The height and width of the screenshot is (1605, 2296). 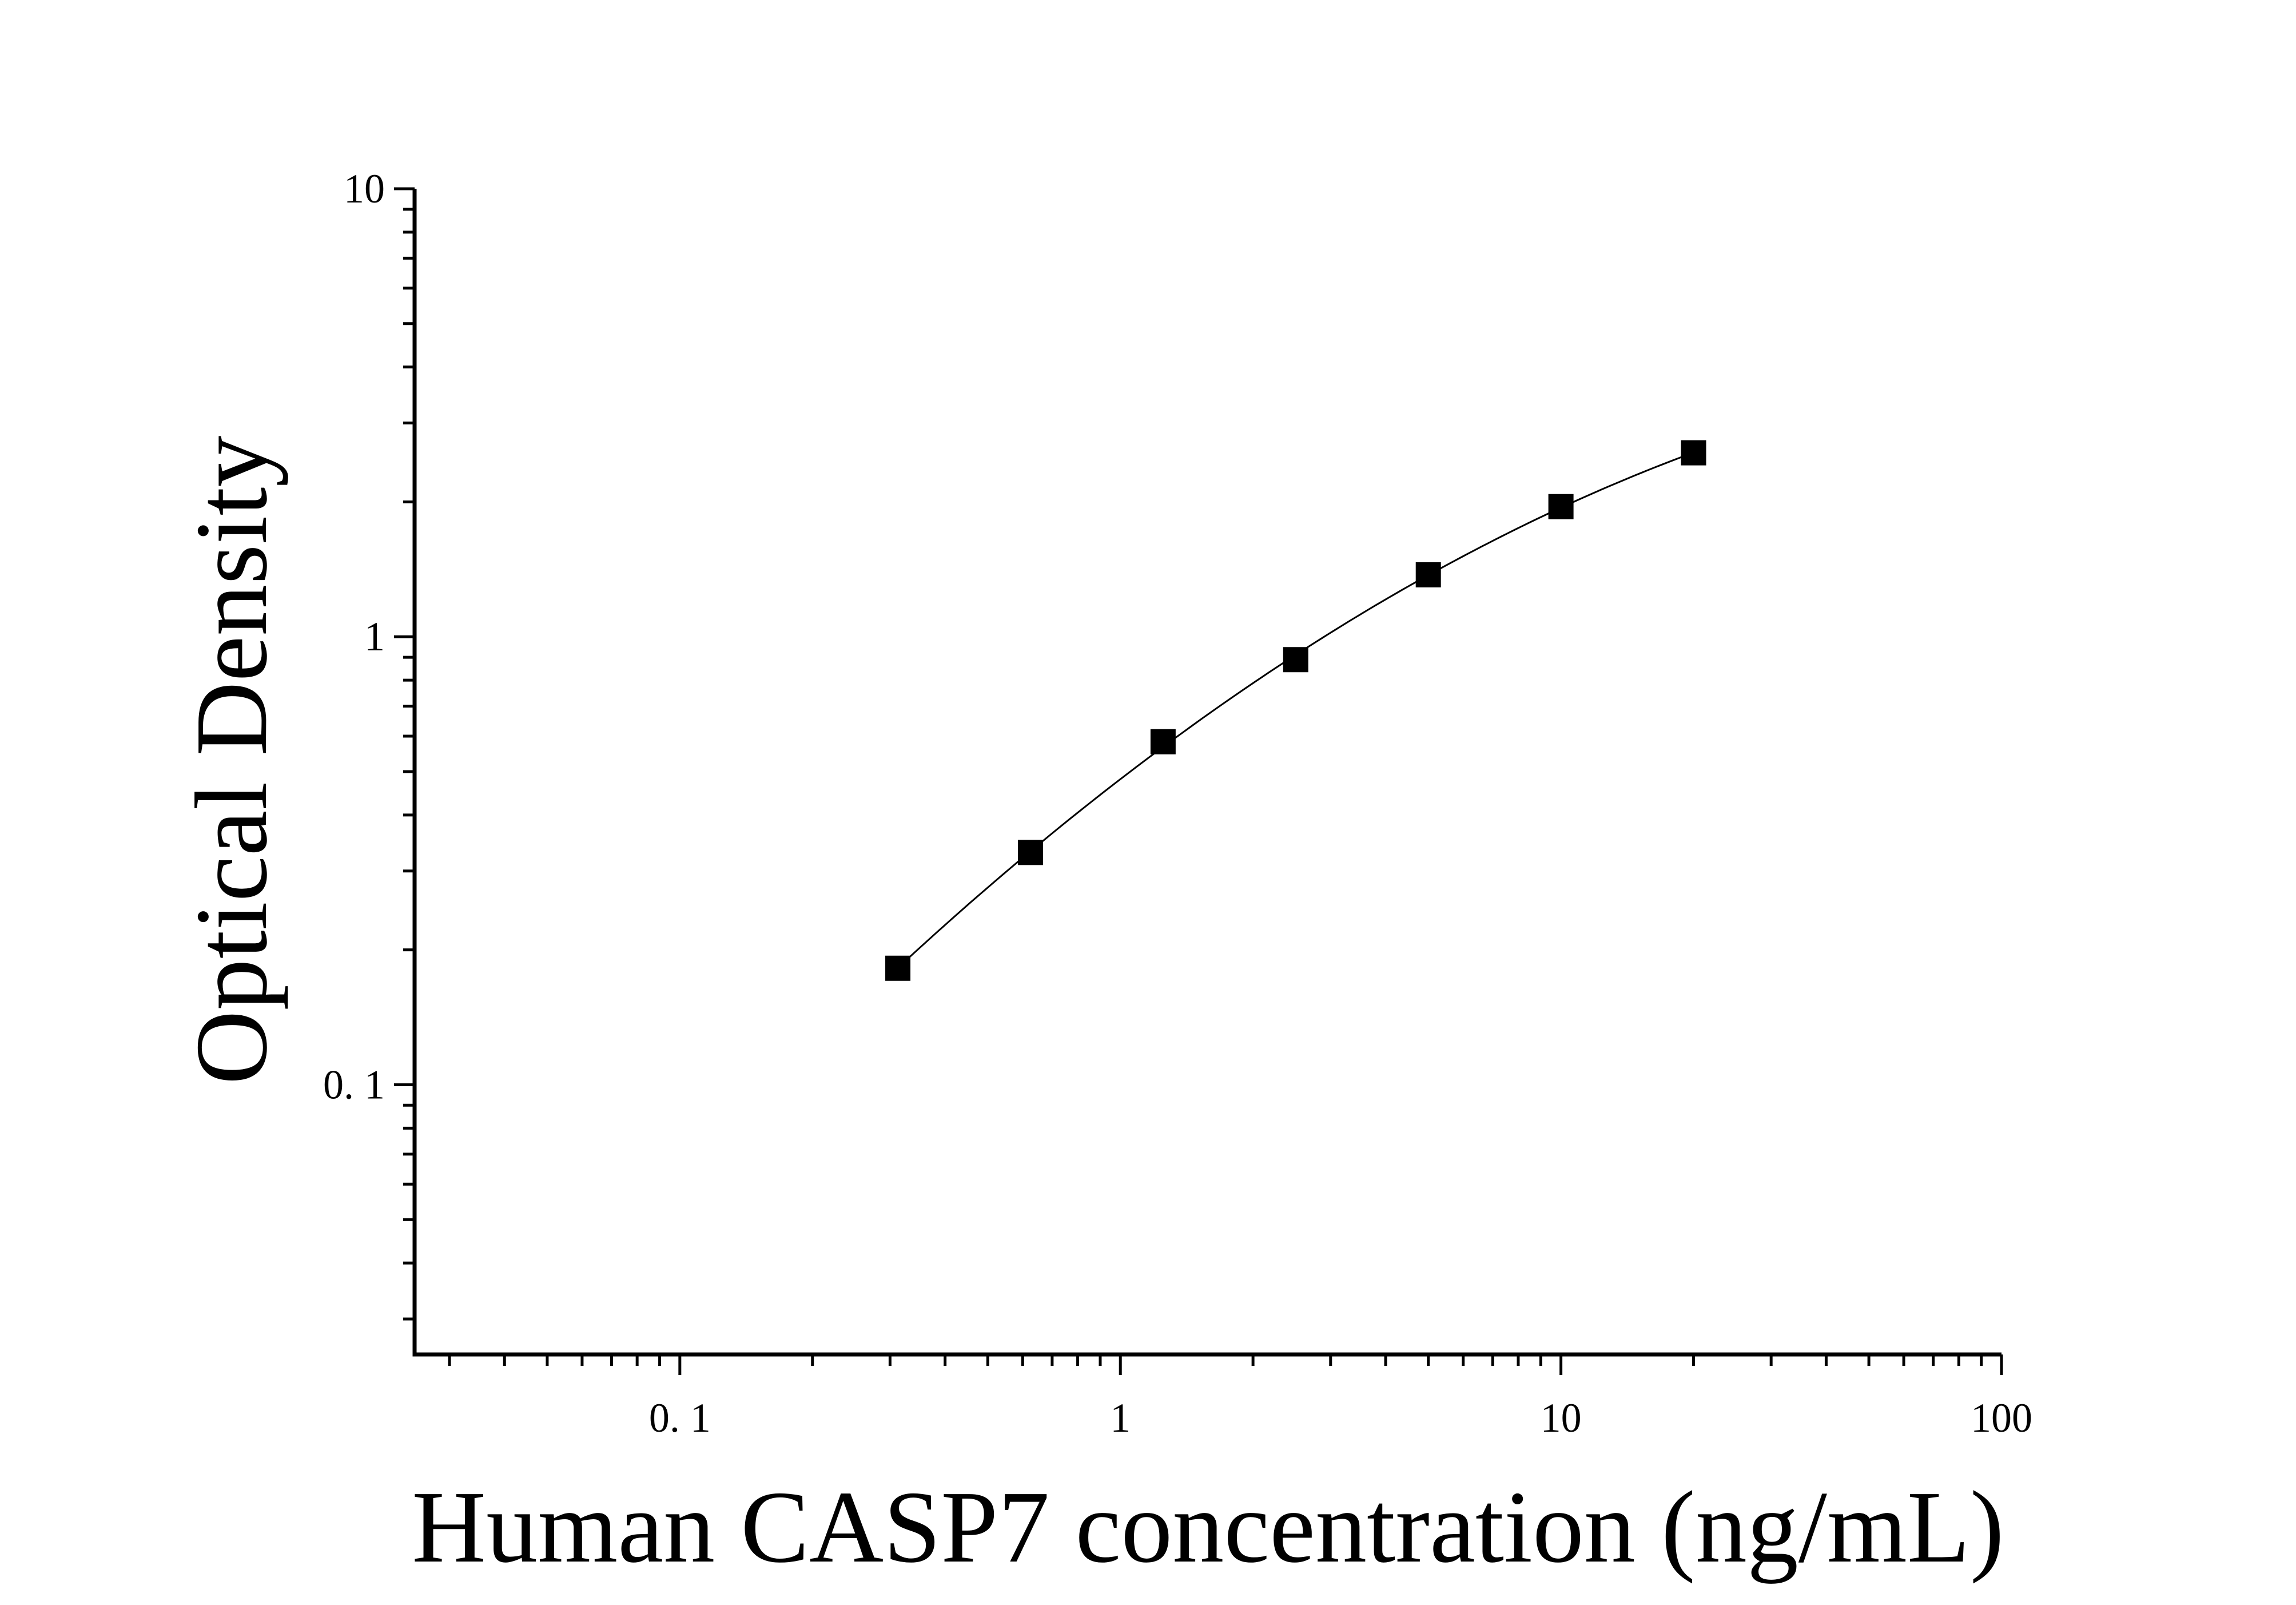 I want to click on data-markers, so click(x=1295, y=710).